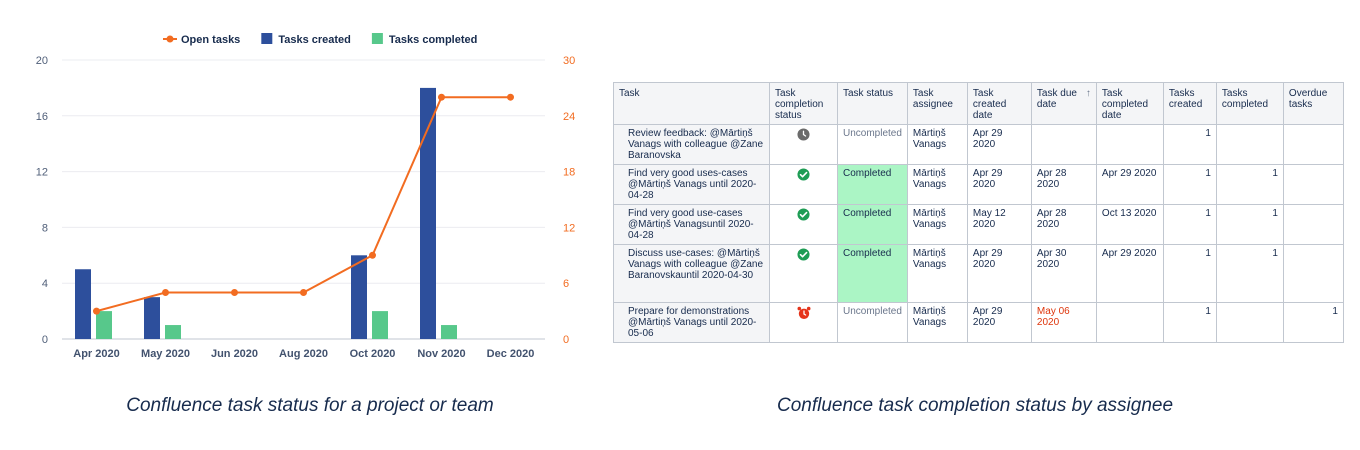 The width and height of the screenshot is (1360, 450). What do you see at coordinates (569, 228) in the screenshot?
I see `y-right-tick-label: 12` at bounding box center [569, 228].